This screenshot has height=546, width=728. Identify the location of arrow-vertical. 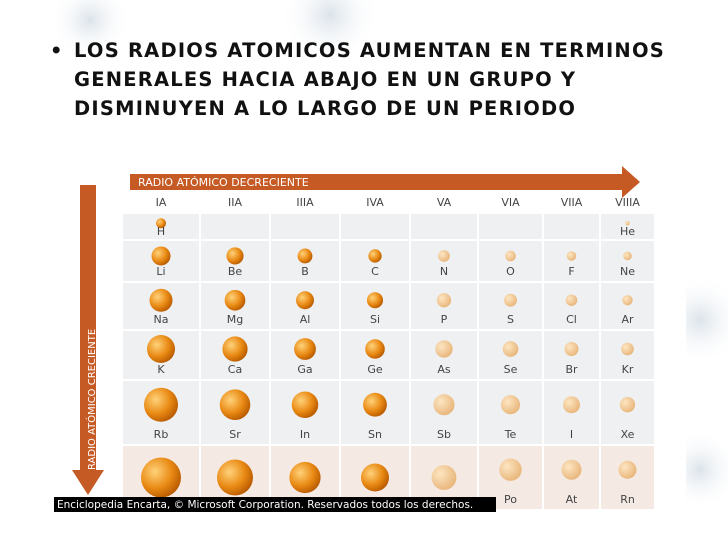
(88, 340).